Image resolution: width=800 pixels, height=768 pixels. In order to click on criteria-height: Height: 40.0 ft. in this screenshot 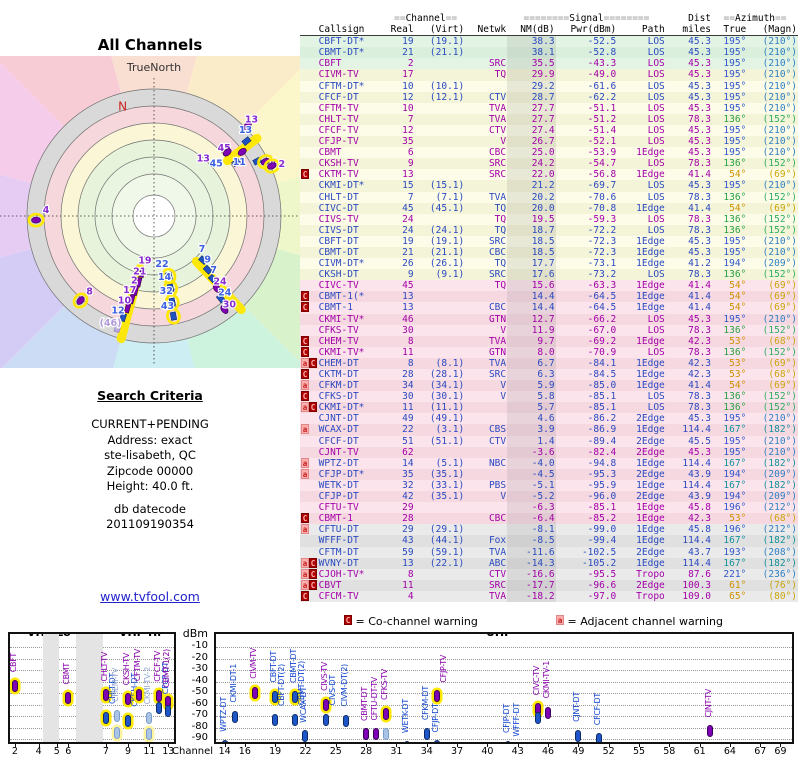, I will do `click(150, 486)`.